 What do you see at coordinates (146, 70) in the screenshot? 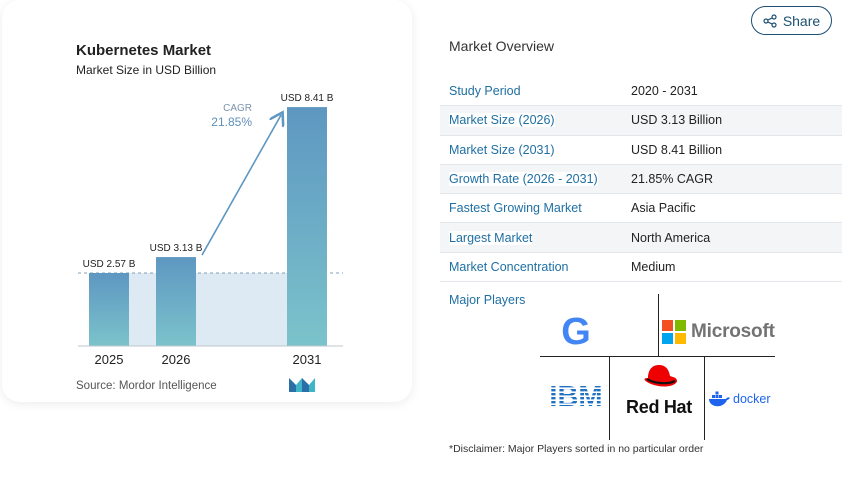
I see `chart-subtitle: Market Size in USD Billion` at bounding box center [146, 70].